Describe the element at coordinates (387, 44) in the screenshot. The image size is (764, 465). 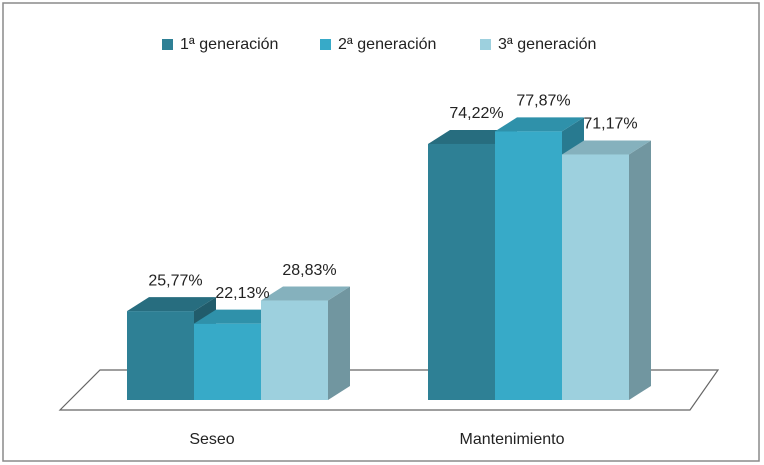
I see `legend-label: 2ª generación` at that location.